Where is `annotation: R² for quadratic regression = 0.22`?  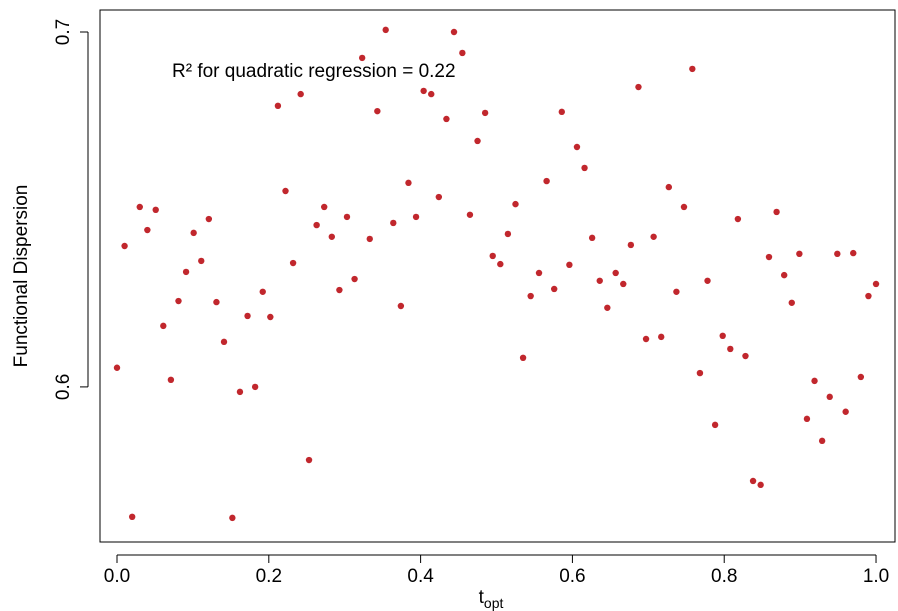
annotation: R² for quadratic regression = 0.22 is located at coordinates (314, 71).